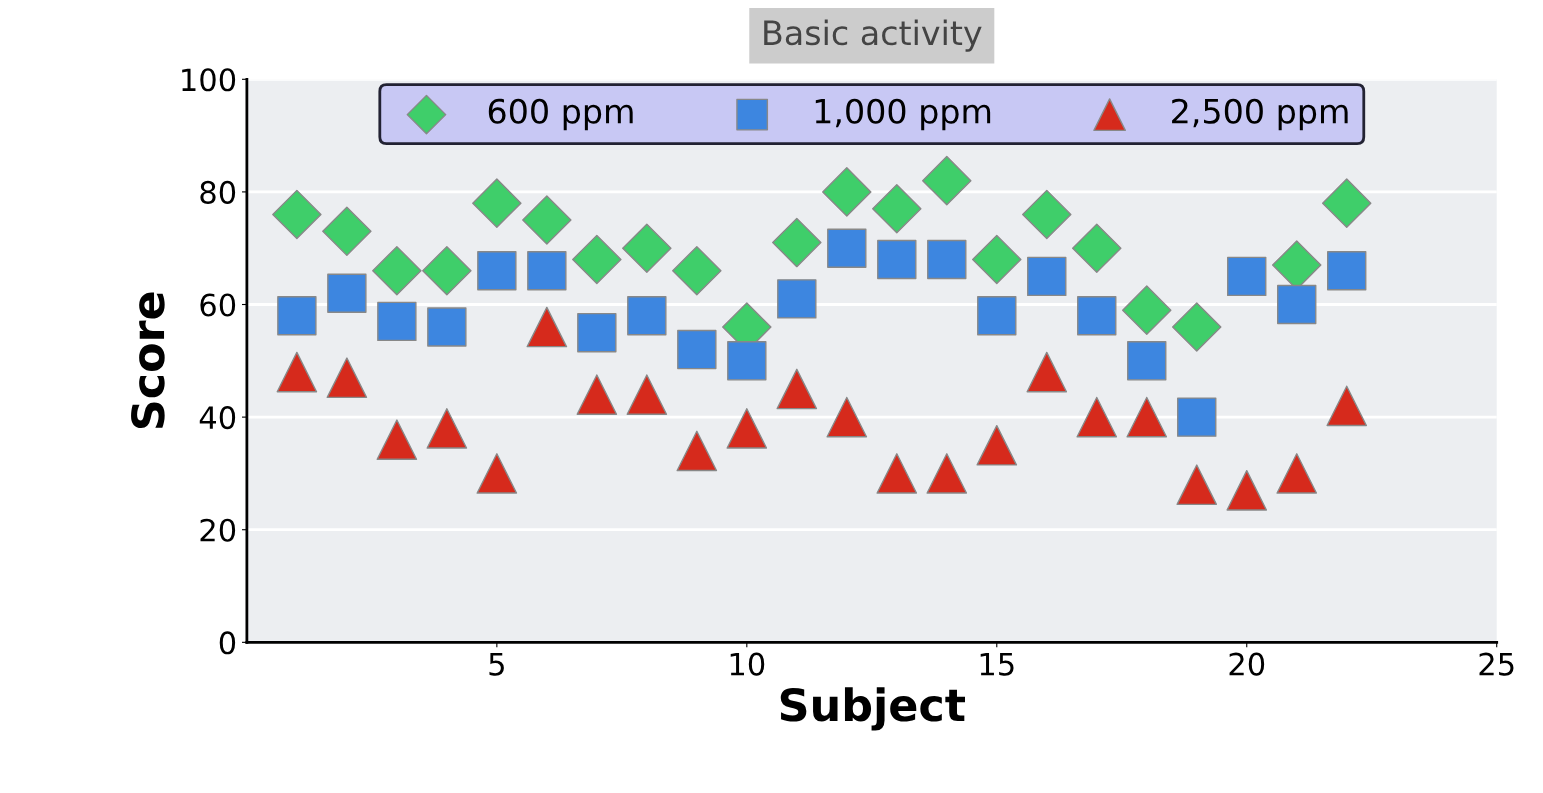  Describe the element at coordinates (218, 530) in the screenshot. I see `y-tick-label: 20` at that location.